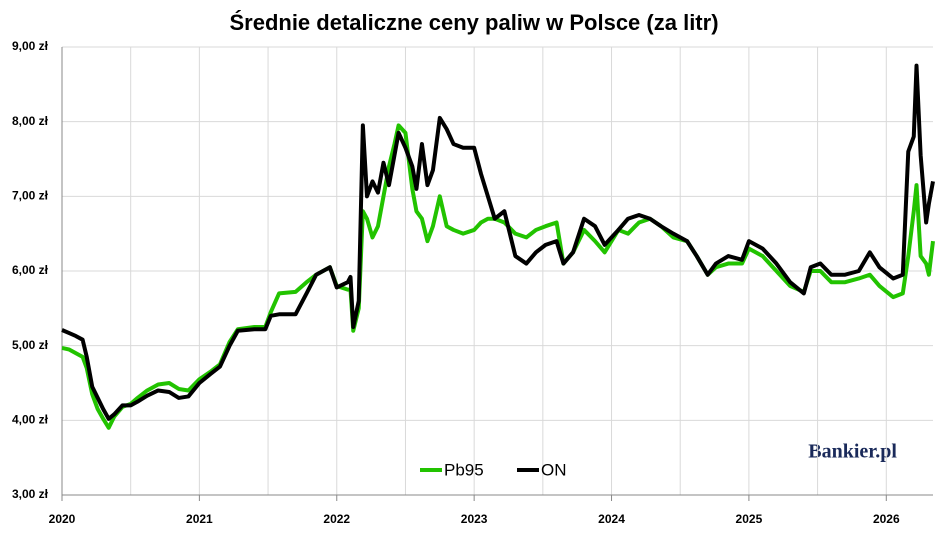 The image size is (948, 542). What do you see at coordinates (611, 519) in the screenshot?
I see `x-tick-label: 2024` at bounding box center [611, 519].